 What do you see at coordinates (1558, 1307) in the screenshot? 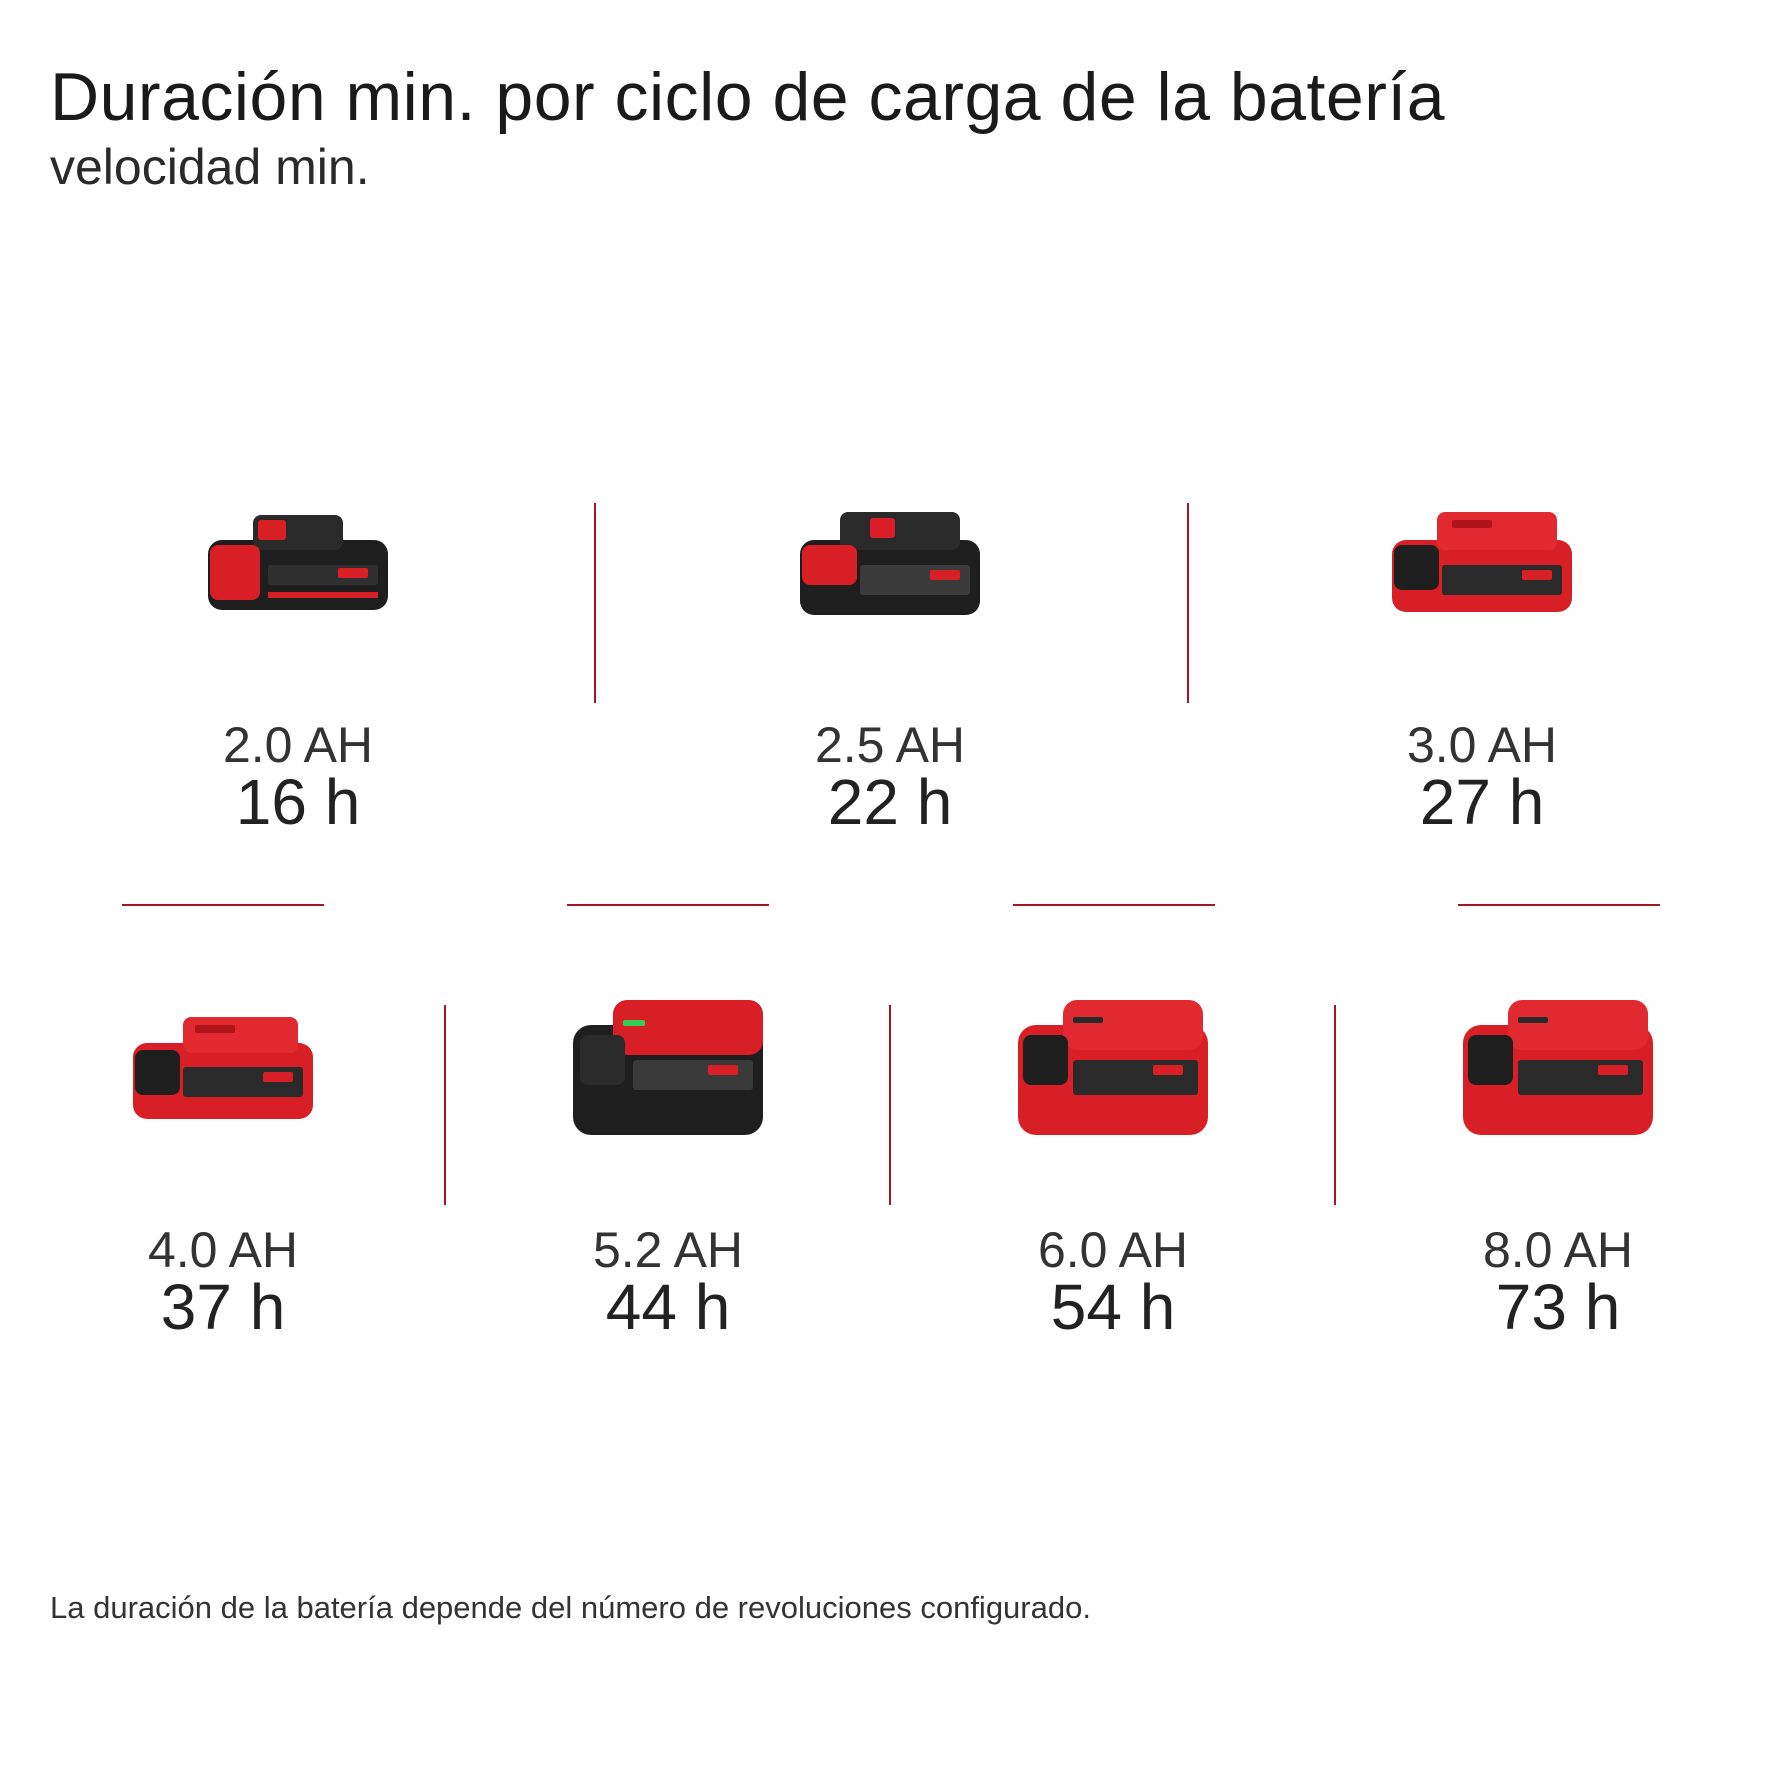
I see `duration-value: 73 h` at bounding box center [1558, 1307].